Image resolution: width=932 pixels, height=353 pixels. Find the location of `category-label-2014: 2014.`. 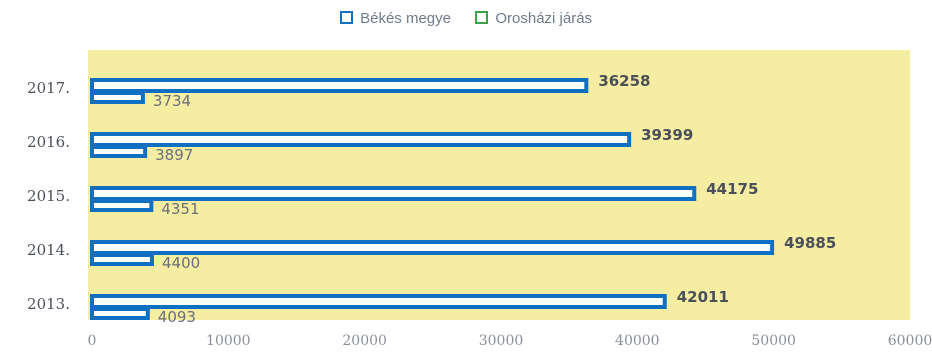

category-label-2014: 2014. is located at coordinates (48, 250).